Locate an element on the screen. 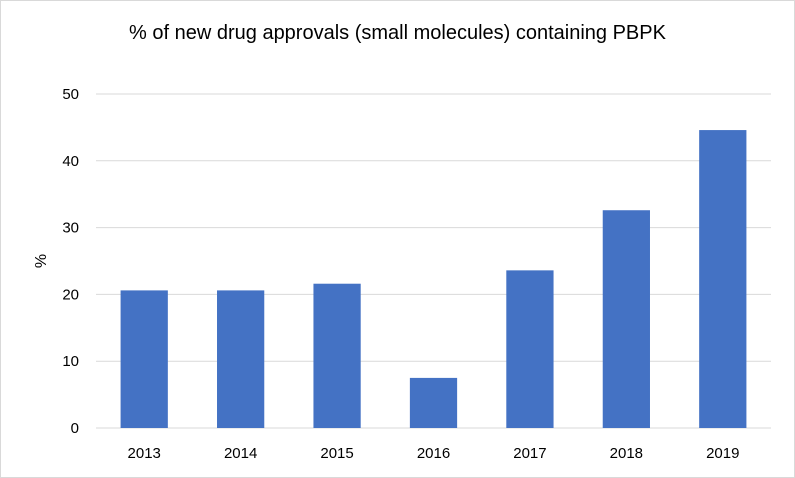 Image resolution: width=795 pixels, height=478 pixels. bar-2015 is located at coordinates (337, 355).